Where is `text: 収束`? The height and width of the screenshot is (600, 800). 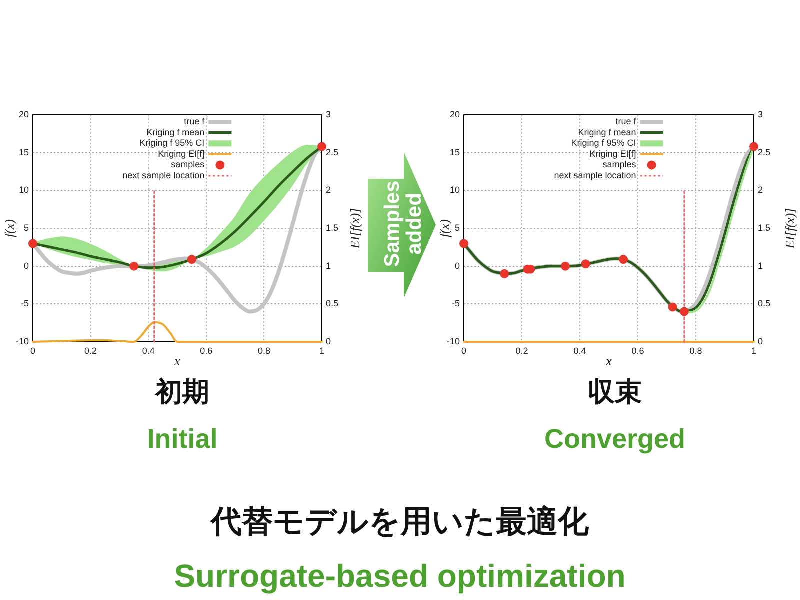
text: 収束 is located at coordinates (615, 392).